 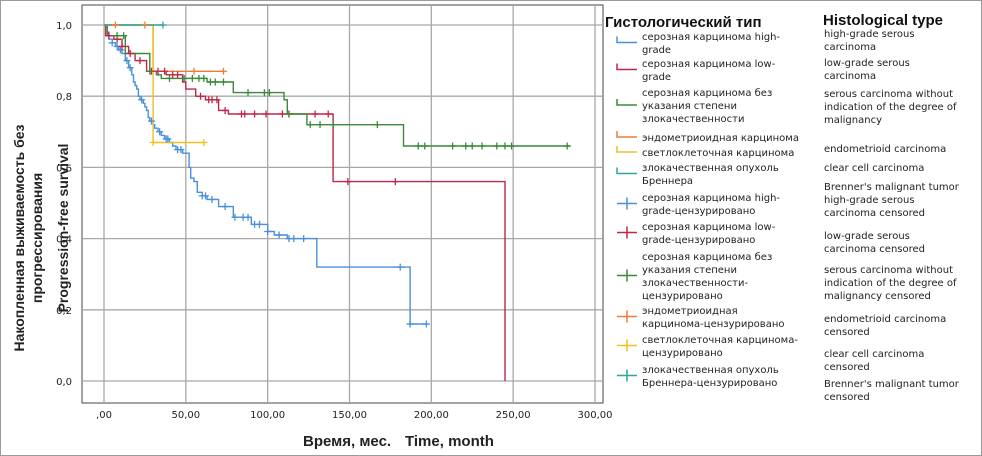 I want to click on legend-label-ru: эндометриоидная карцинома, so click(x=720, y=138).